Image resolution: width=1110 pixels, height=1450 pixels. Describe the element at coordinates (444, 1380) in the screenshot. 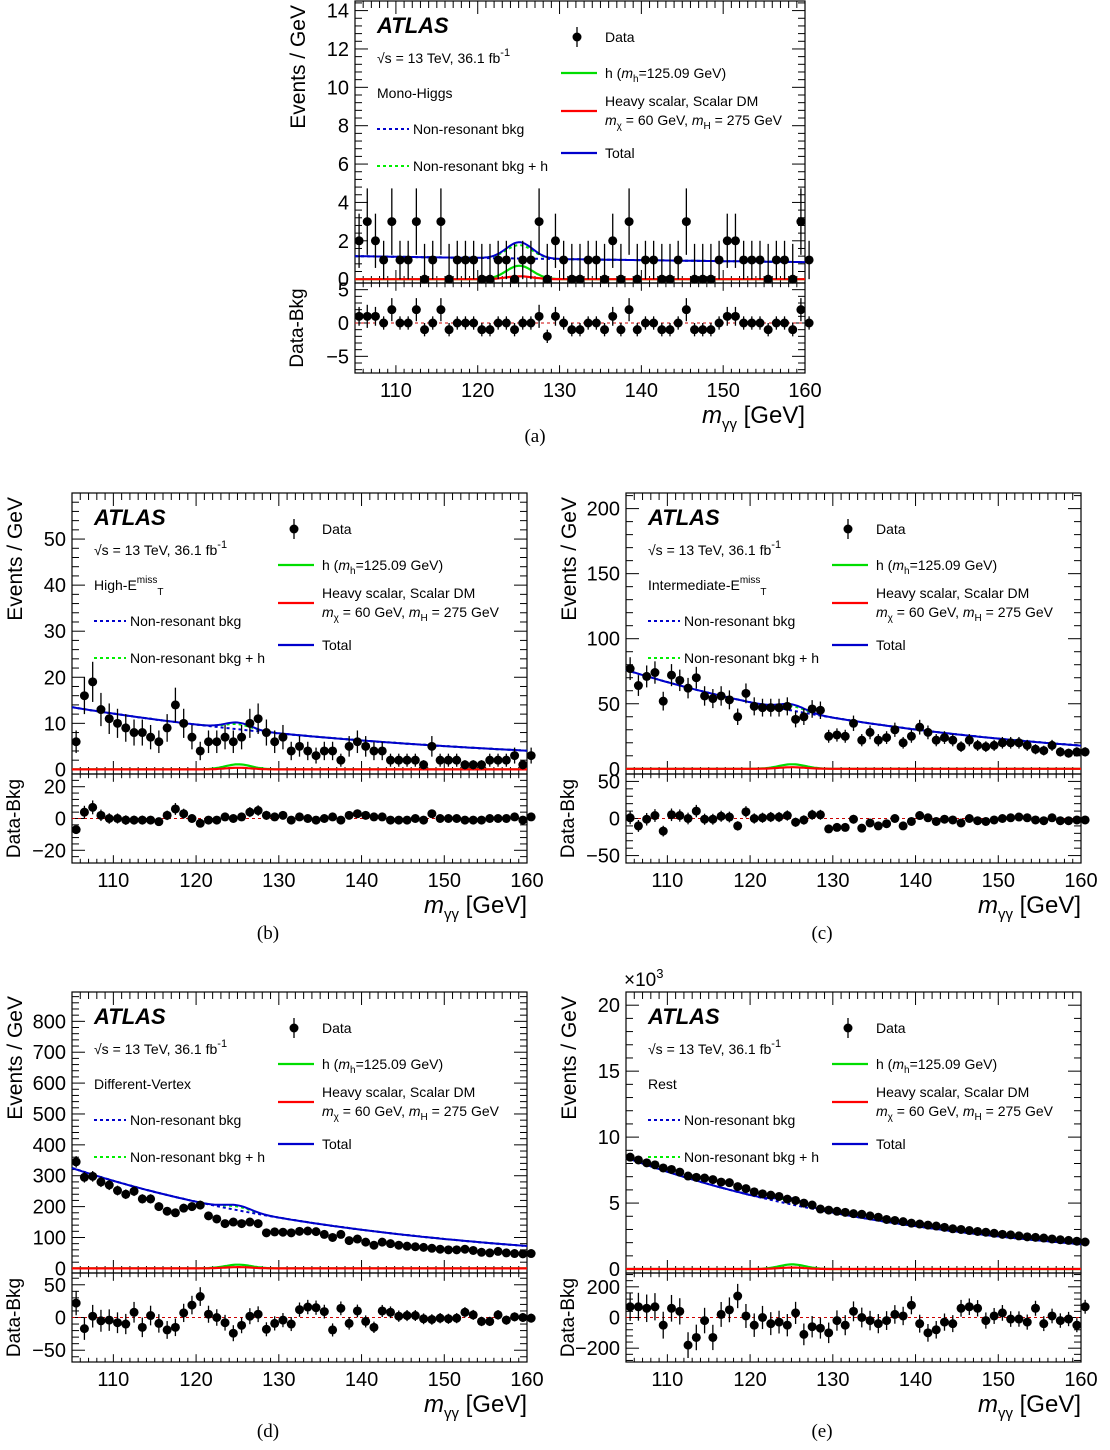

I see `x-tick-label: 150` at that location.